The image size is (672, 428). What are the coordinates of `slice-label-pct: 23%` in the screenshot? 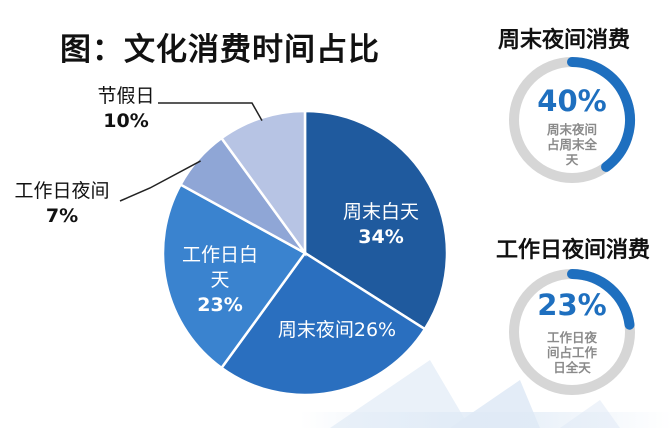 It's located at (220, 305).